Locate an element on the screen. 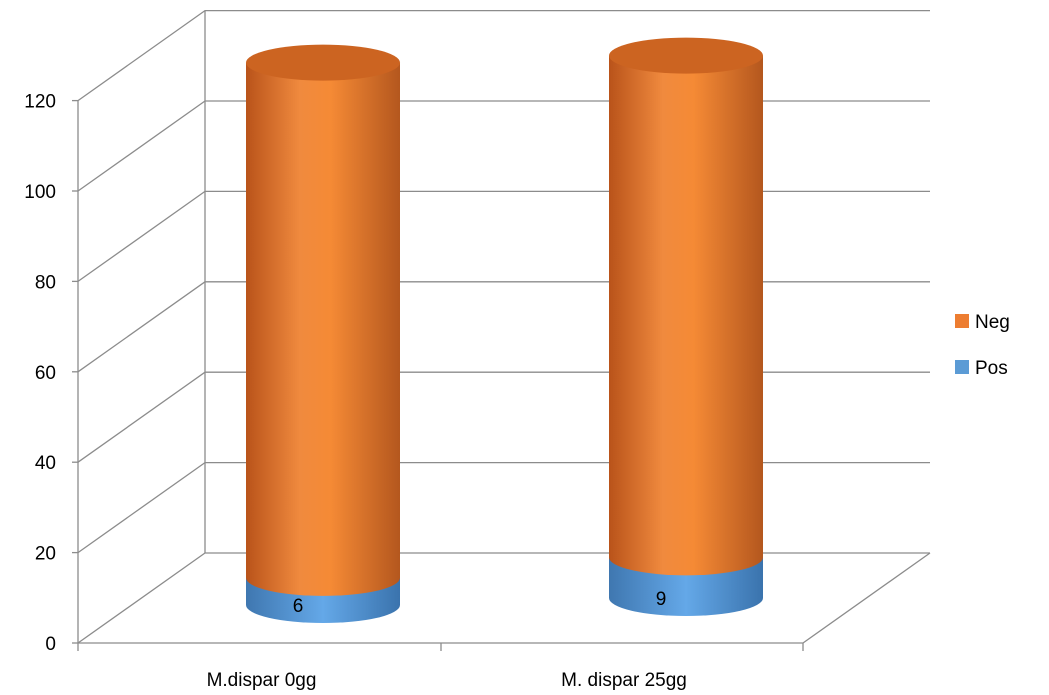  y-axis-tick-labels: 0 20 40 60 80 100 120 is located at coordinates (40, 373).